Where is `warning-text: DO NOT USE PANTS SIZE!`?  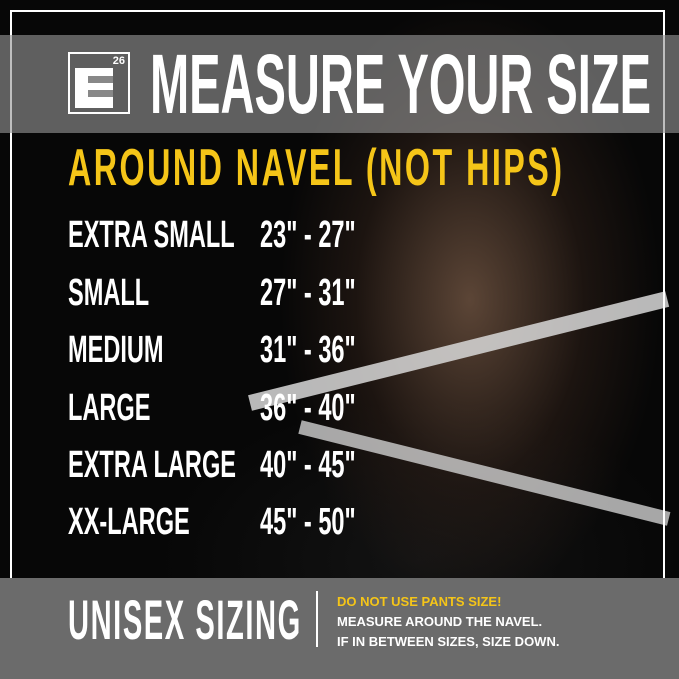 warning-text: DO NOT USE PANTS SIZE! is located at coordinates (419, 601).